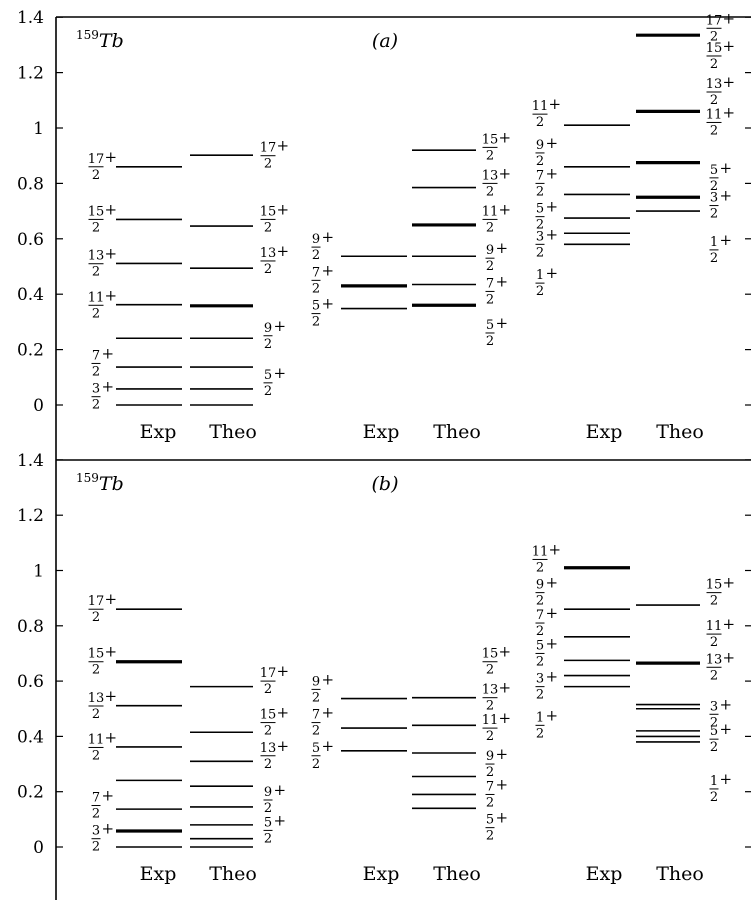 The height and width of the screenshot is (900, 751). I want to click on spin-label: 112 +, so click(546, 112).